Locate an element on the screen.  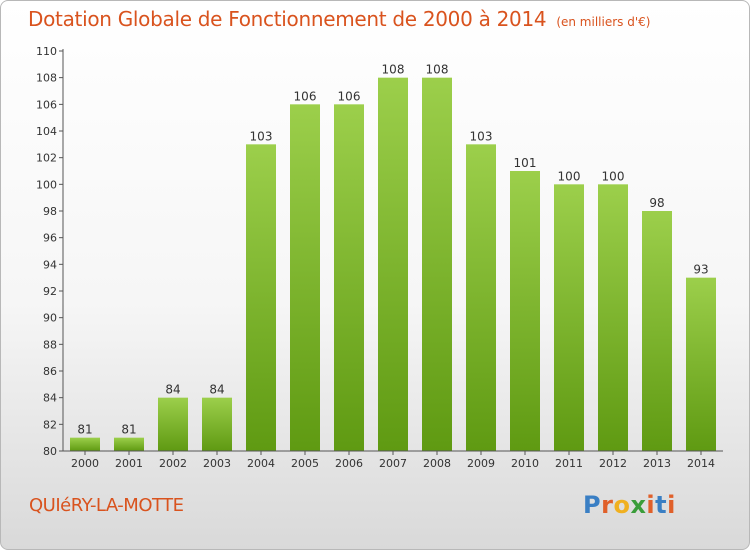
bar-2001 is located at coordinates (129, 444).